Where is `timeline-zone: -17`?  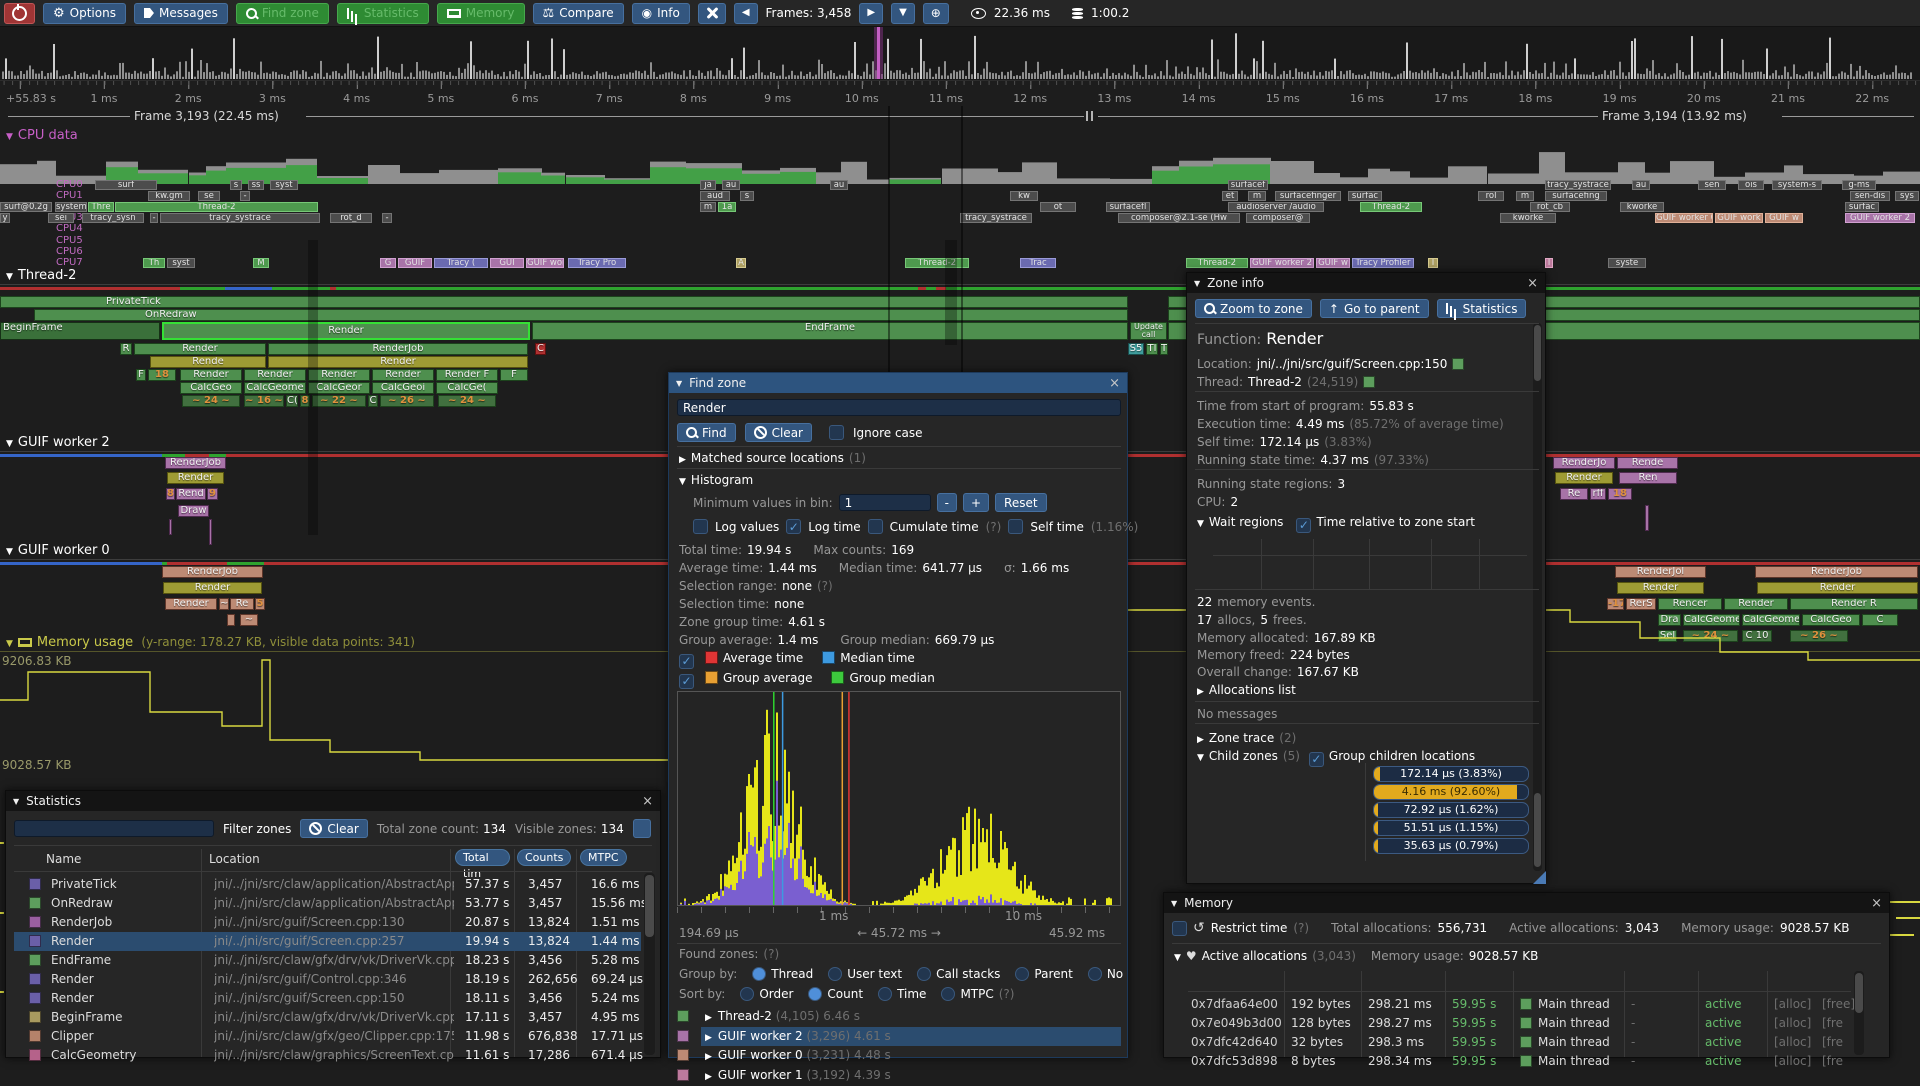 timeline-zone: -17 is located at coordinates (1615, 604).